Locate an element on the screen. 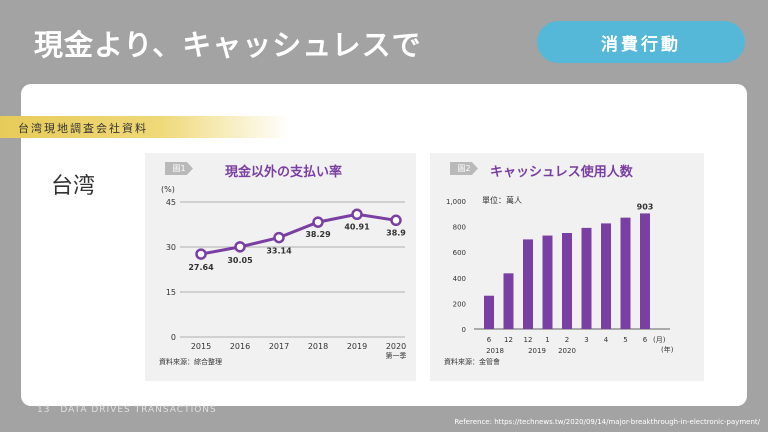  source-banner is located at coordinates (145, 127).